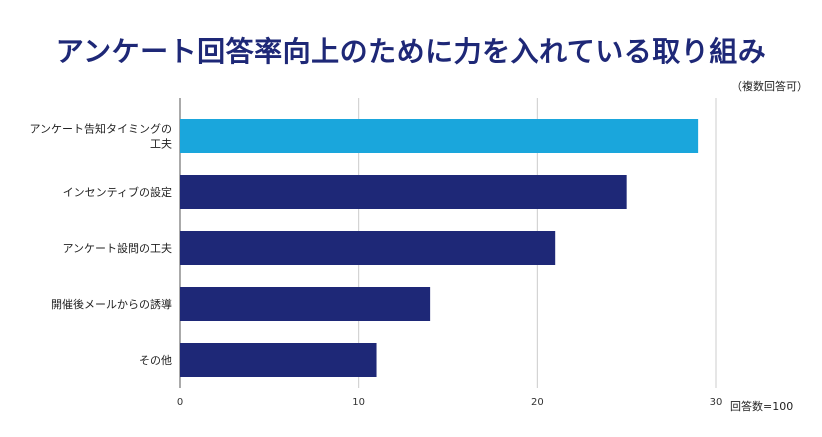  Describe the element at coordinates (762, 406) in the screenshot. I see `response-count-note: 回答数=100` at that location.